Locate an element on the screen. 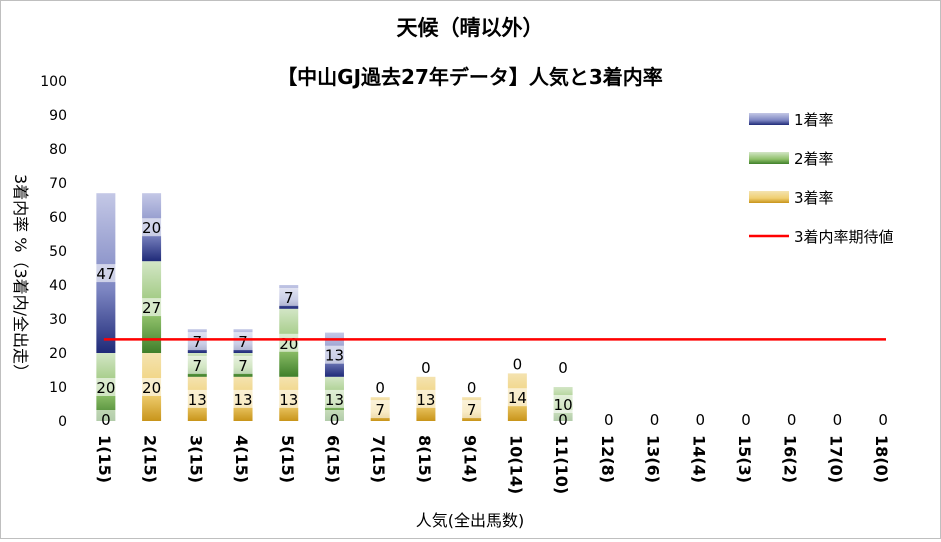  y-tick-label: 60 is located at coordinates (58, 218).